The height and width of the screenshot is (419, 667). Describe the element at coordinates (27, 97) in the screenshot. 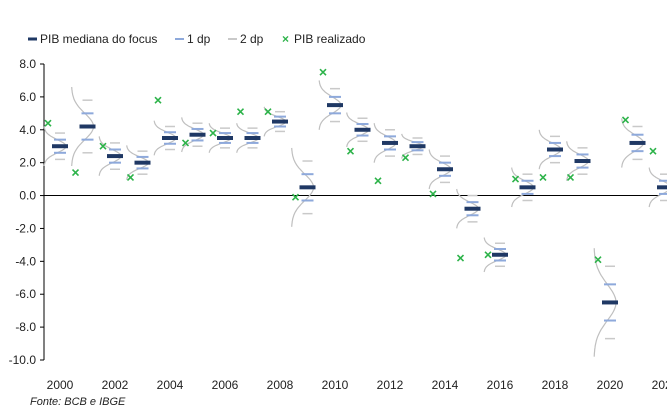

I see `y-tick-label: 6.0` at that location.